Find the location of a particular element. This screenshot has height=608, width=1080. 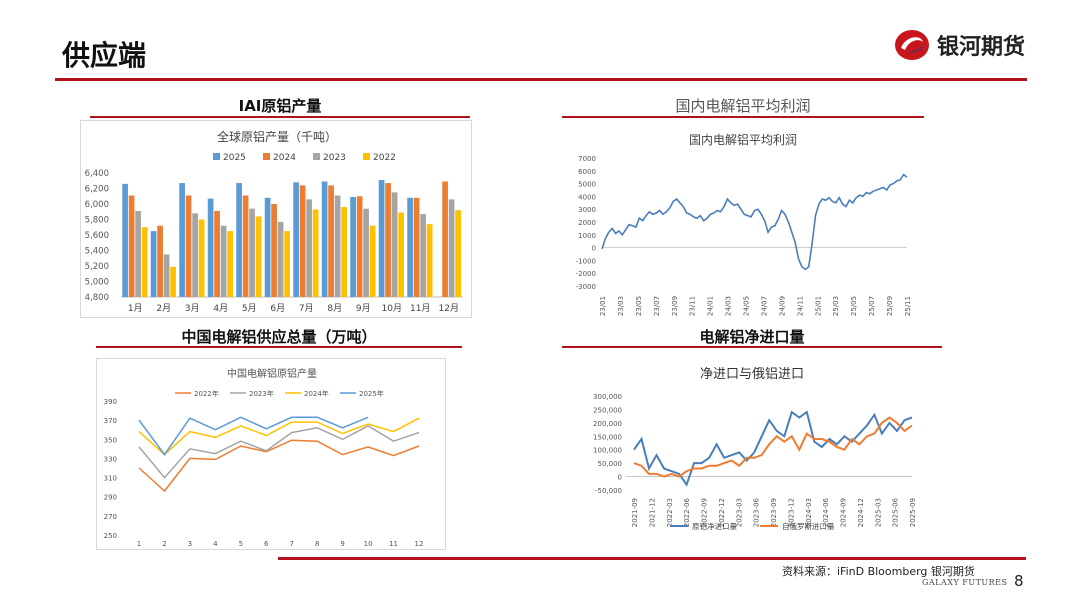

bar-2023-7月 is located at coordinates (309, 248).